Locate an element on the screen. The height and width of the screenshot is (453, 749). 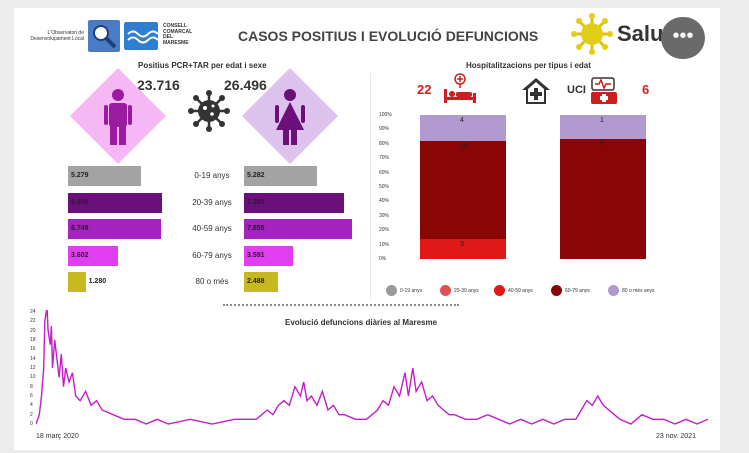
female-bar-value: 7.855 is located at coordinates (256, 228).